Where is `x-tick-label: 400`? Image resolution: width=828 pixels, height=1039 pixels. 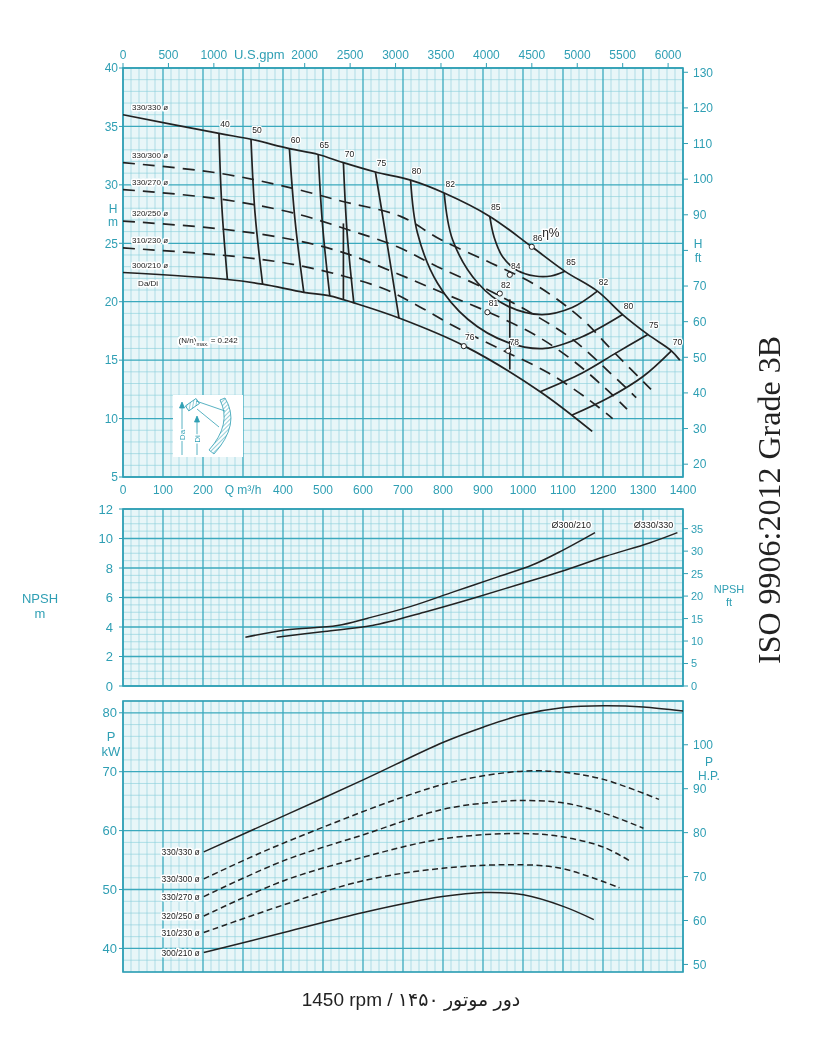
x-tick-label: 400 is located at coordinates (283, 490).